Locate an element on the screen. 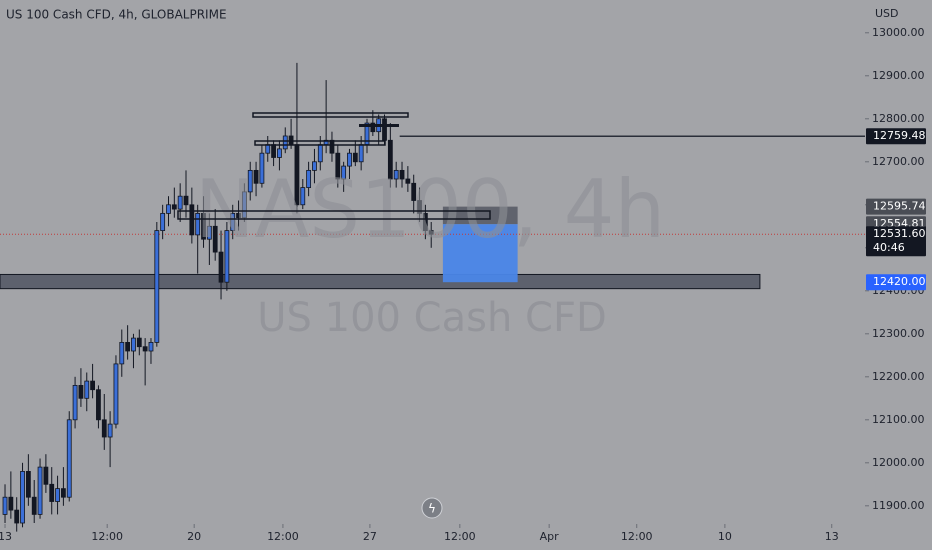 The height and width of the screenshot is (550, 932). x-tick-label: 10 is located at coordinates (725, 536).